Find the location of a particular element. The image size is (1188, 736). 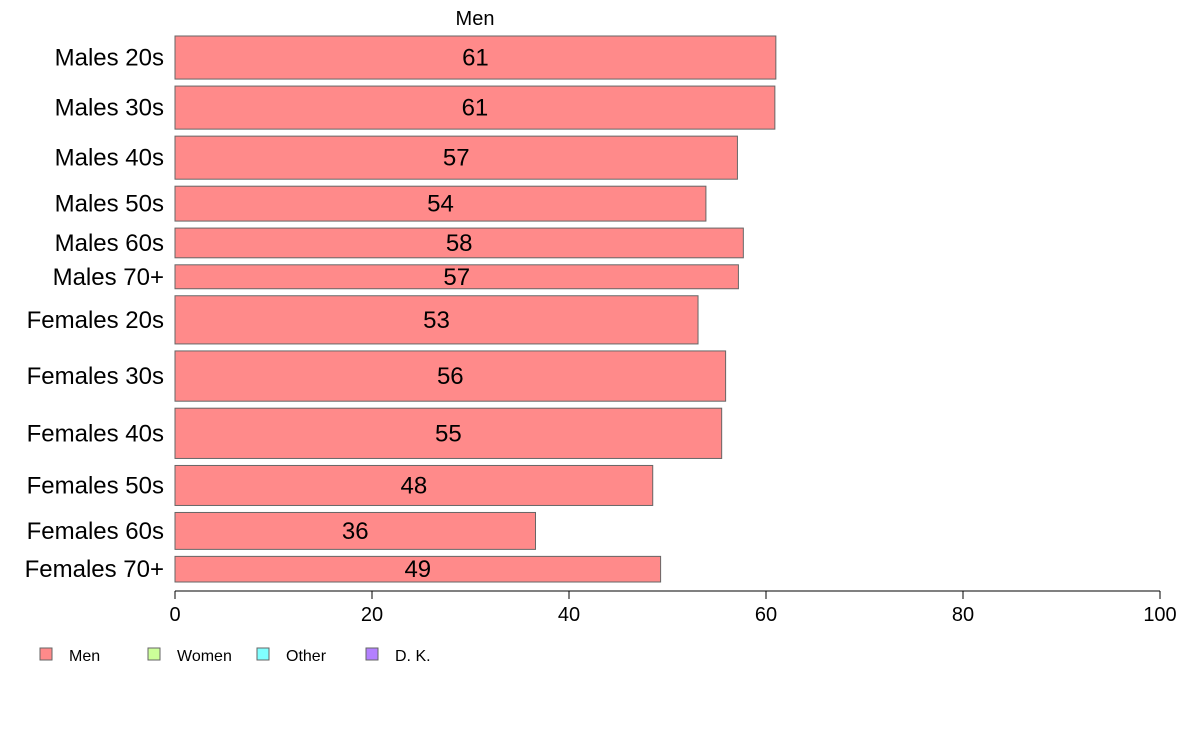

category-label: Males 50s is located at coordinates (109, 204).